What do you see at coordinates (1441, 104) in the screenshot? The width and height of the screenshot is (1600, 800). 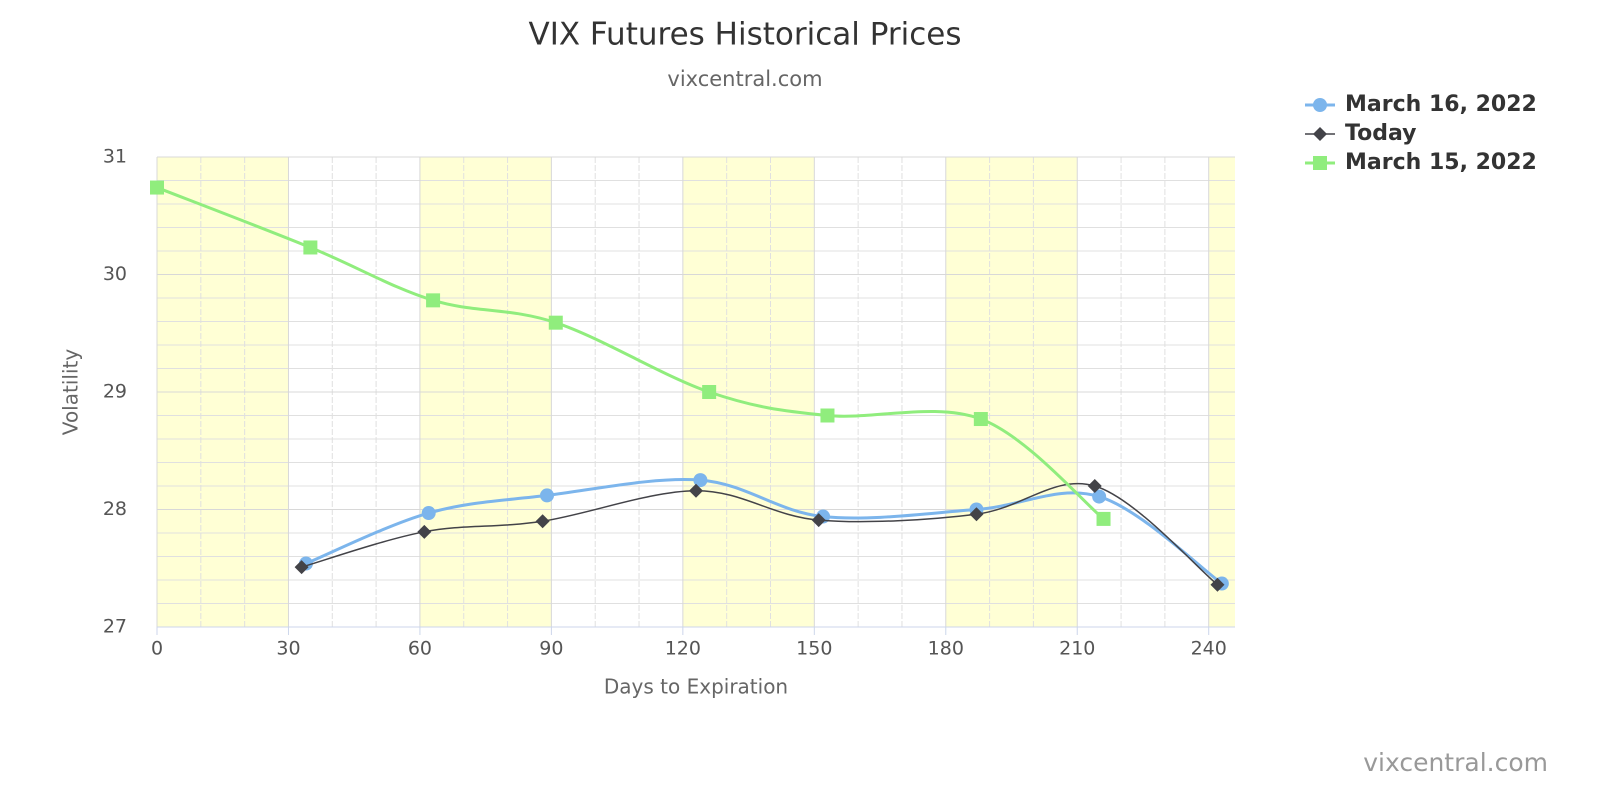 I see `legend-label: March 16, 2022` at bounding box center [1441, 104].